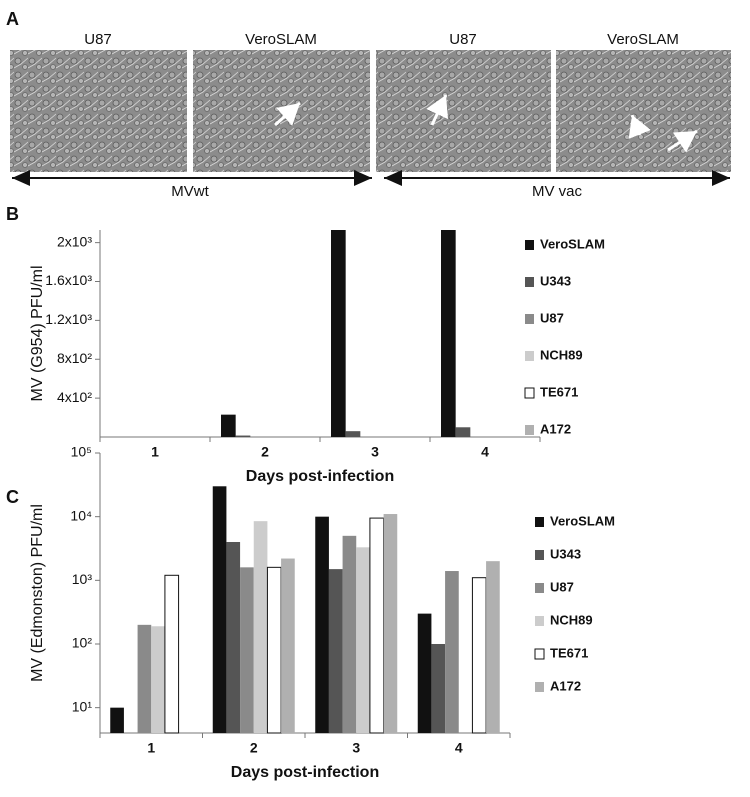  Describe the element at coordinates (81, 452) in the screenshot. I see `y-tick-label: 10⁵` at that location.